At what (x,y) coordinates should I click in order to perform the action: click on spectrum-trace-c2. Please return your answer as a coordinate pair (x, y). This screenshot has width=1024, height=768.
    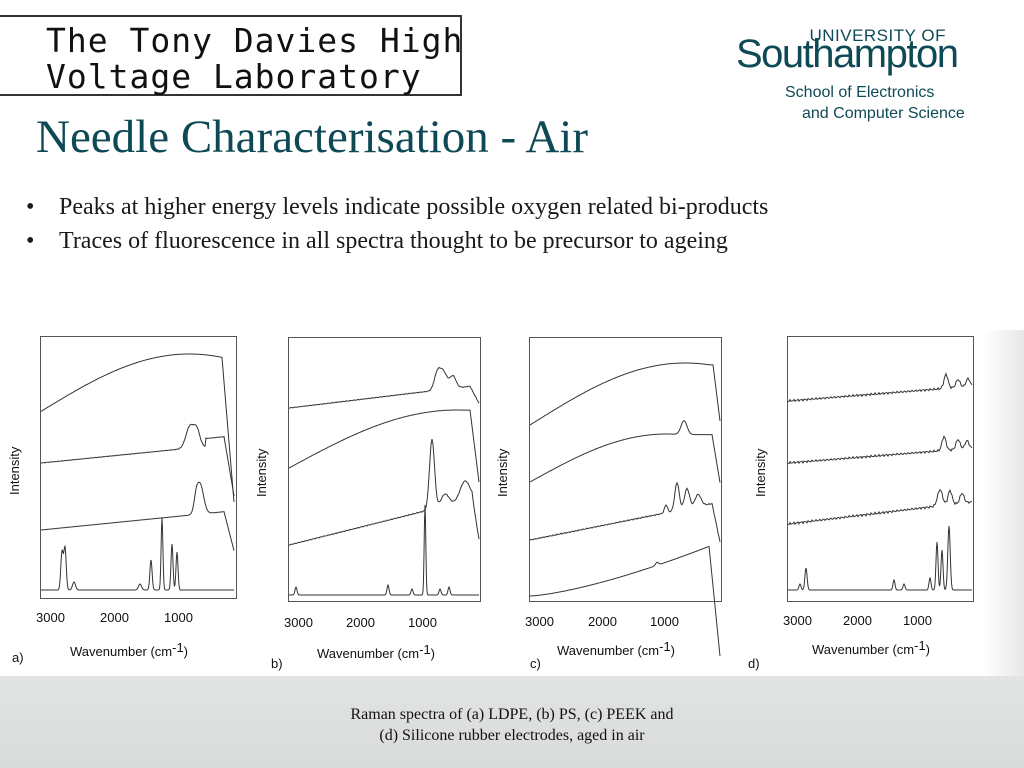
    Looking at the image, I should click on (625, 451).